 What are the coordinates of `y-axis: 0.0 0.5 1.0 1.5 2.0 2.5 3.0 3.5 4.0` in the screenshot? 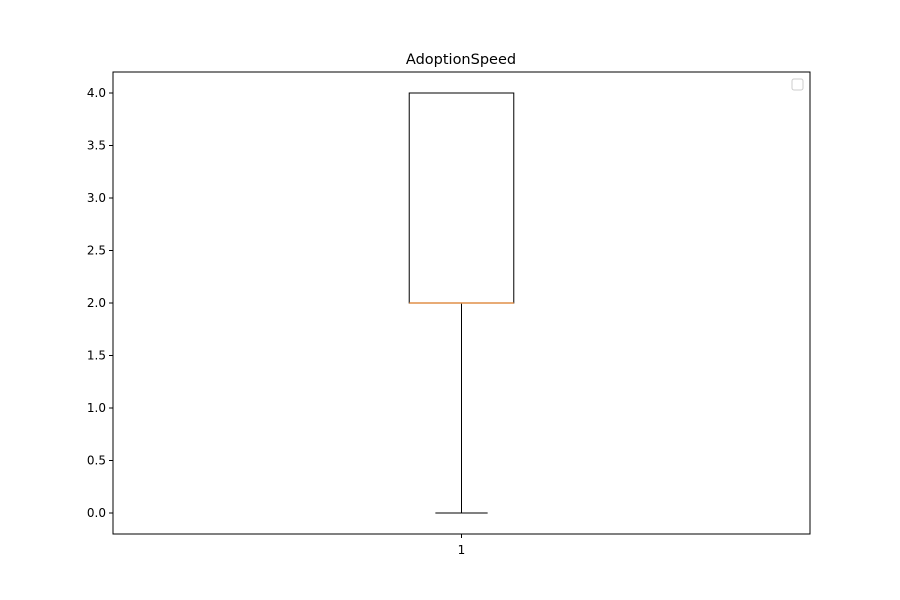 It's located at (100, 303).